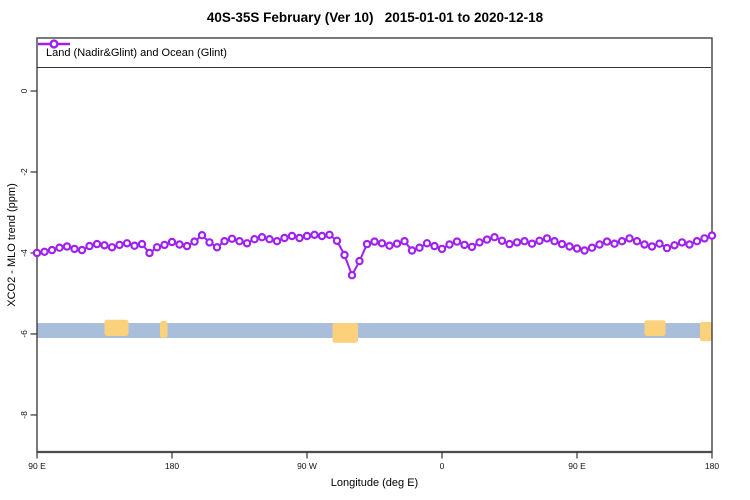 The height and width of the screenshot is (500, 750). What do you see at coordinates (442, 466) in the screenshot?
I see `x-tick-label: 0` at bounding box center [442, 466].